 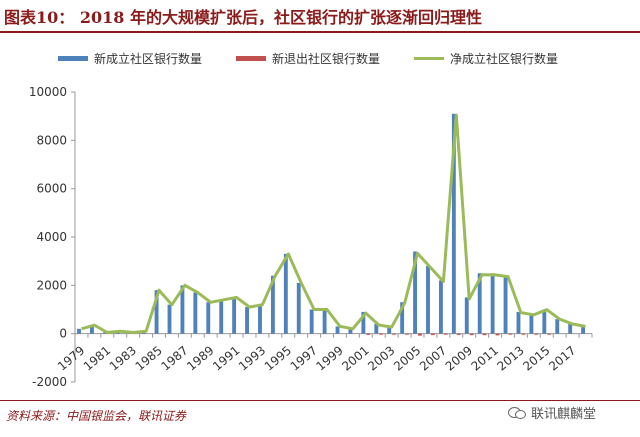 I want to click on legend-item-new: 新成立社区银行数量, so click(x=130, y=58).